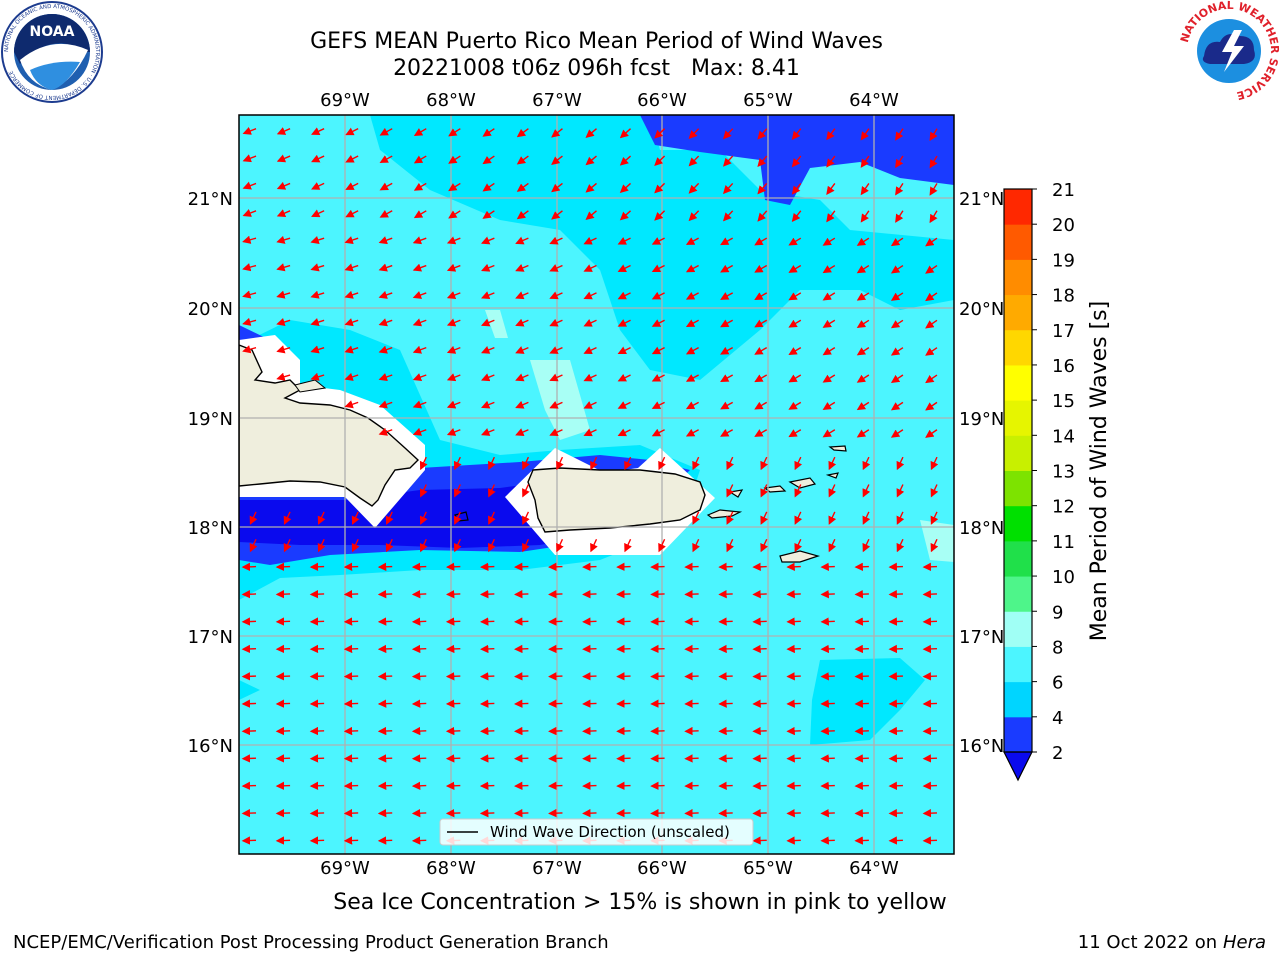 This screenshot has height=960, width=1280. I want to click on colorbar-tick-label: 15, so click(1063, 401).